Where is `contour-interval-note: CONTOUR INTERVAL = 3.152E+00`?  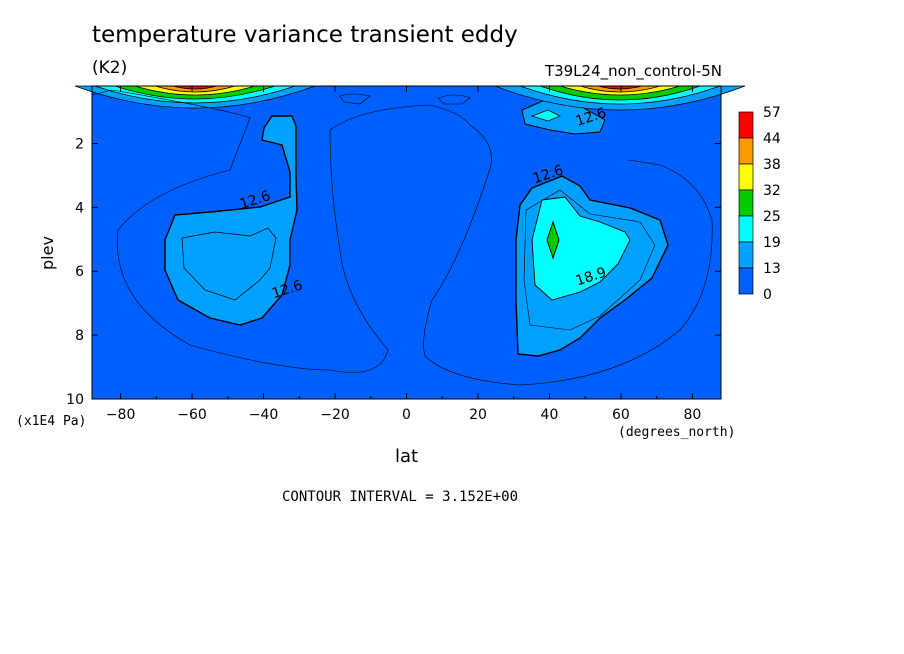 contour-interval-note: CONTOUR INTERVAL = 3.152E+00 is located at coordinates (400, 497).